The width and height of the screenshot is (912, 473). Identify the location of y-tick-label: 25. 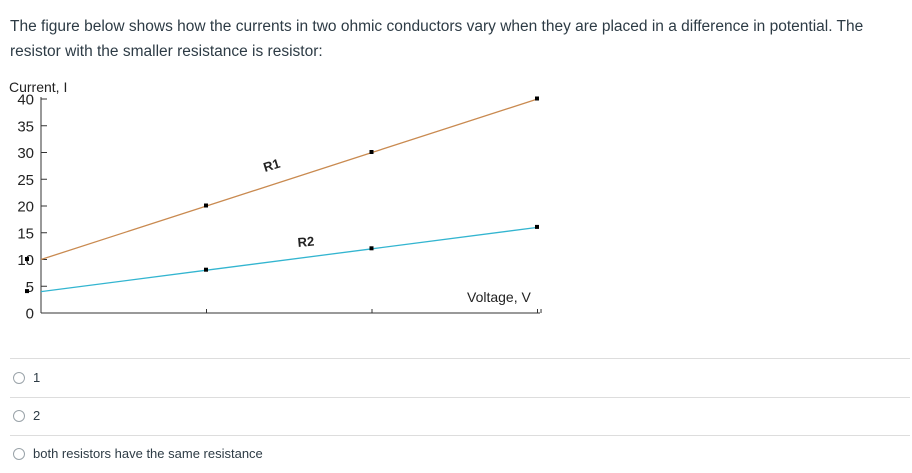
(25, 180).